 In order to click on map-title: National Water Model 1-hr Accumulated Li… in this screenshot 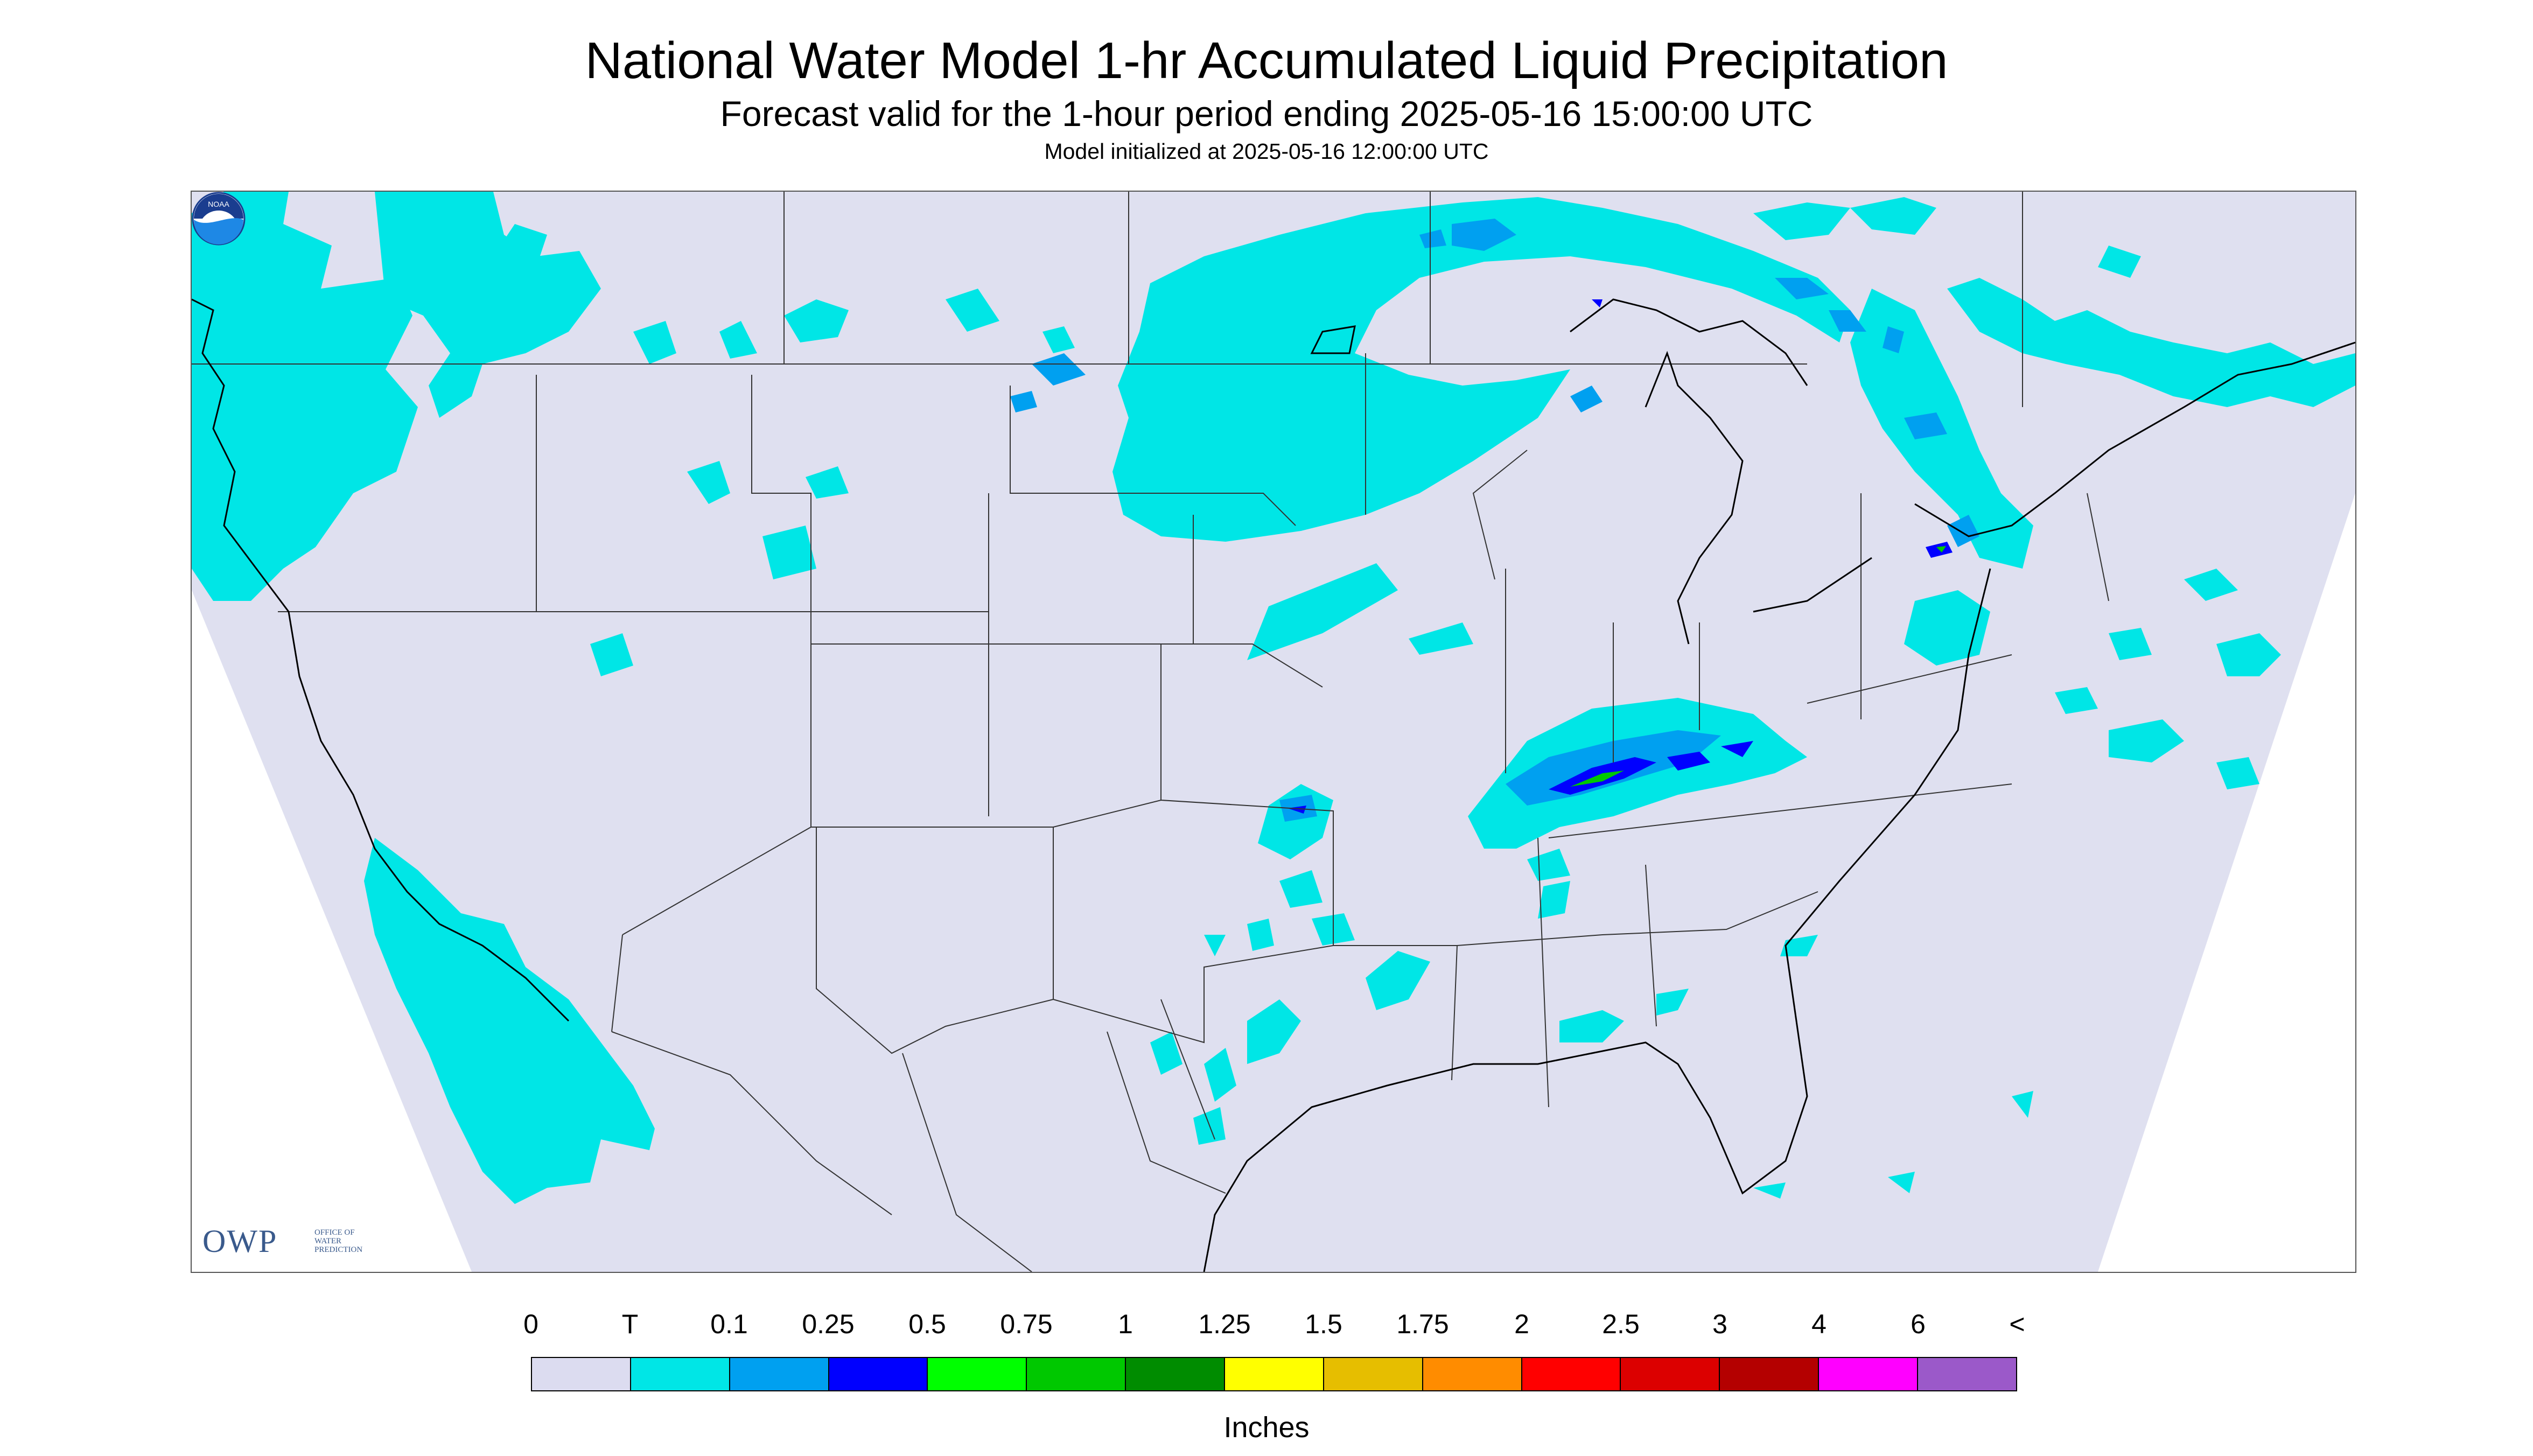, I will do `click(1266, 60)`.